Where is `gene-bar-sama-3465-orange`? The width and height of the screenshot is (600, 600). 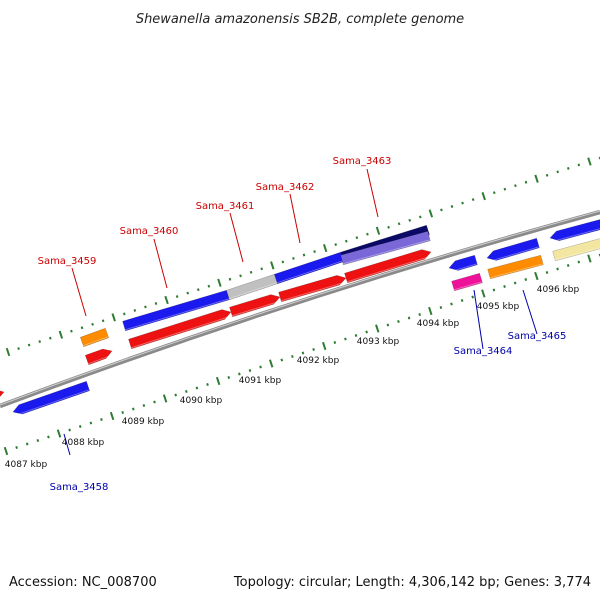
gene-bar-sama-3465-orange is located at coordinates (515, 267).